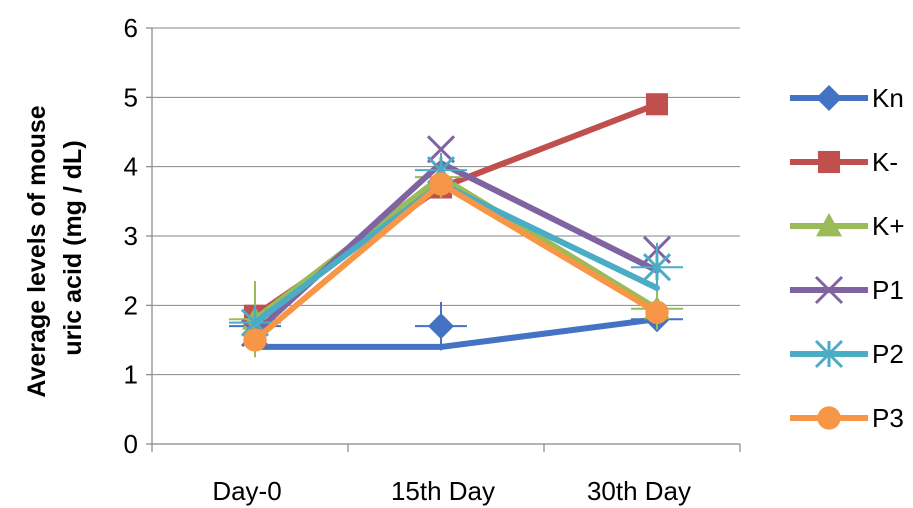 Image resolution: width=913 pixels, height=508 pixels. Describe the element at coordinates (639, 491) in the screenshot. I see `x-tick-label: 30th Day` at that location.